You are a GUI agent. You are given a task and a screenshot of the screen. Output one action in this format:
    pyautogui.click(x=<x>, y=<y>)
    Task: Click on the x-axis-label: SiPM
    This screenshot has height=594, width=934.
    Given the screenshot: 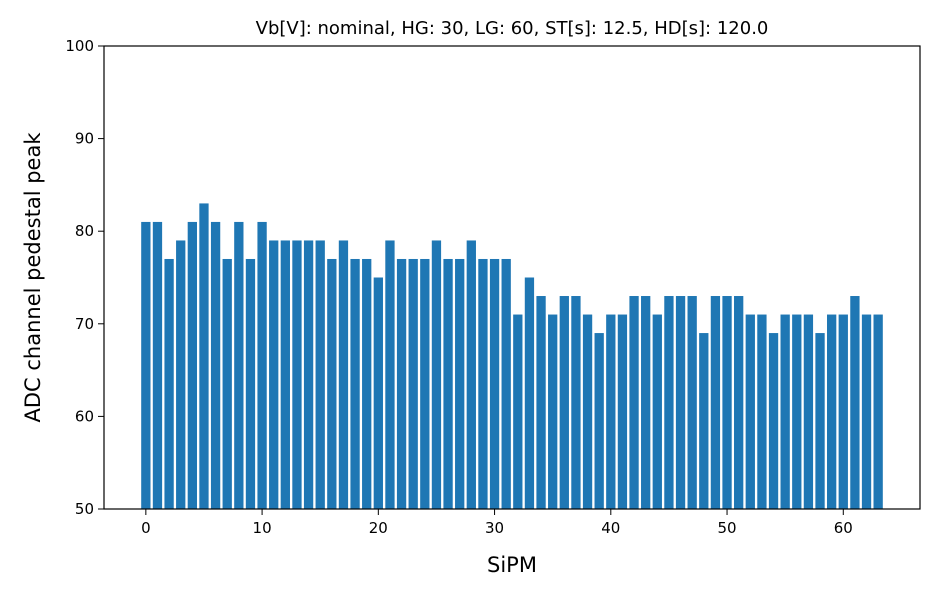 What is the action you would take?
    pyautogui.click(x=512, y=565)
    